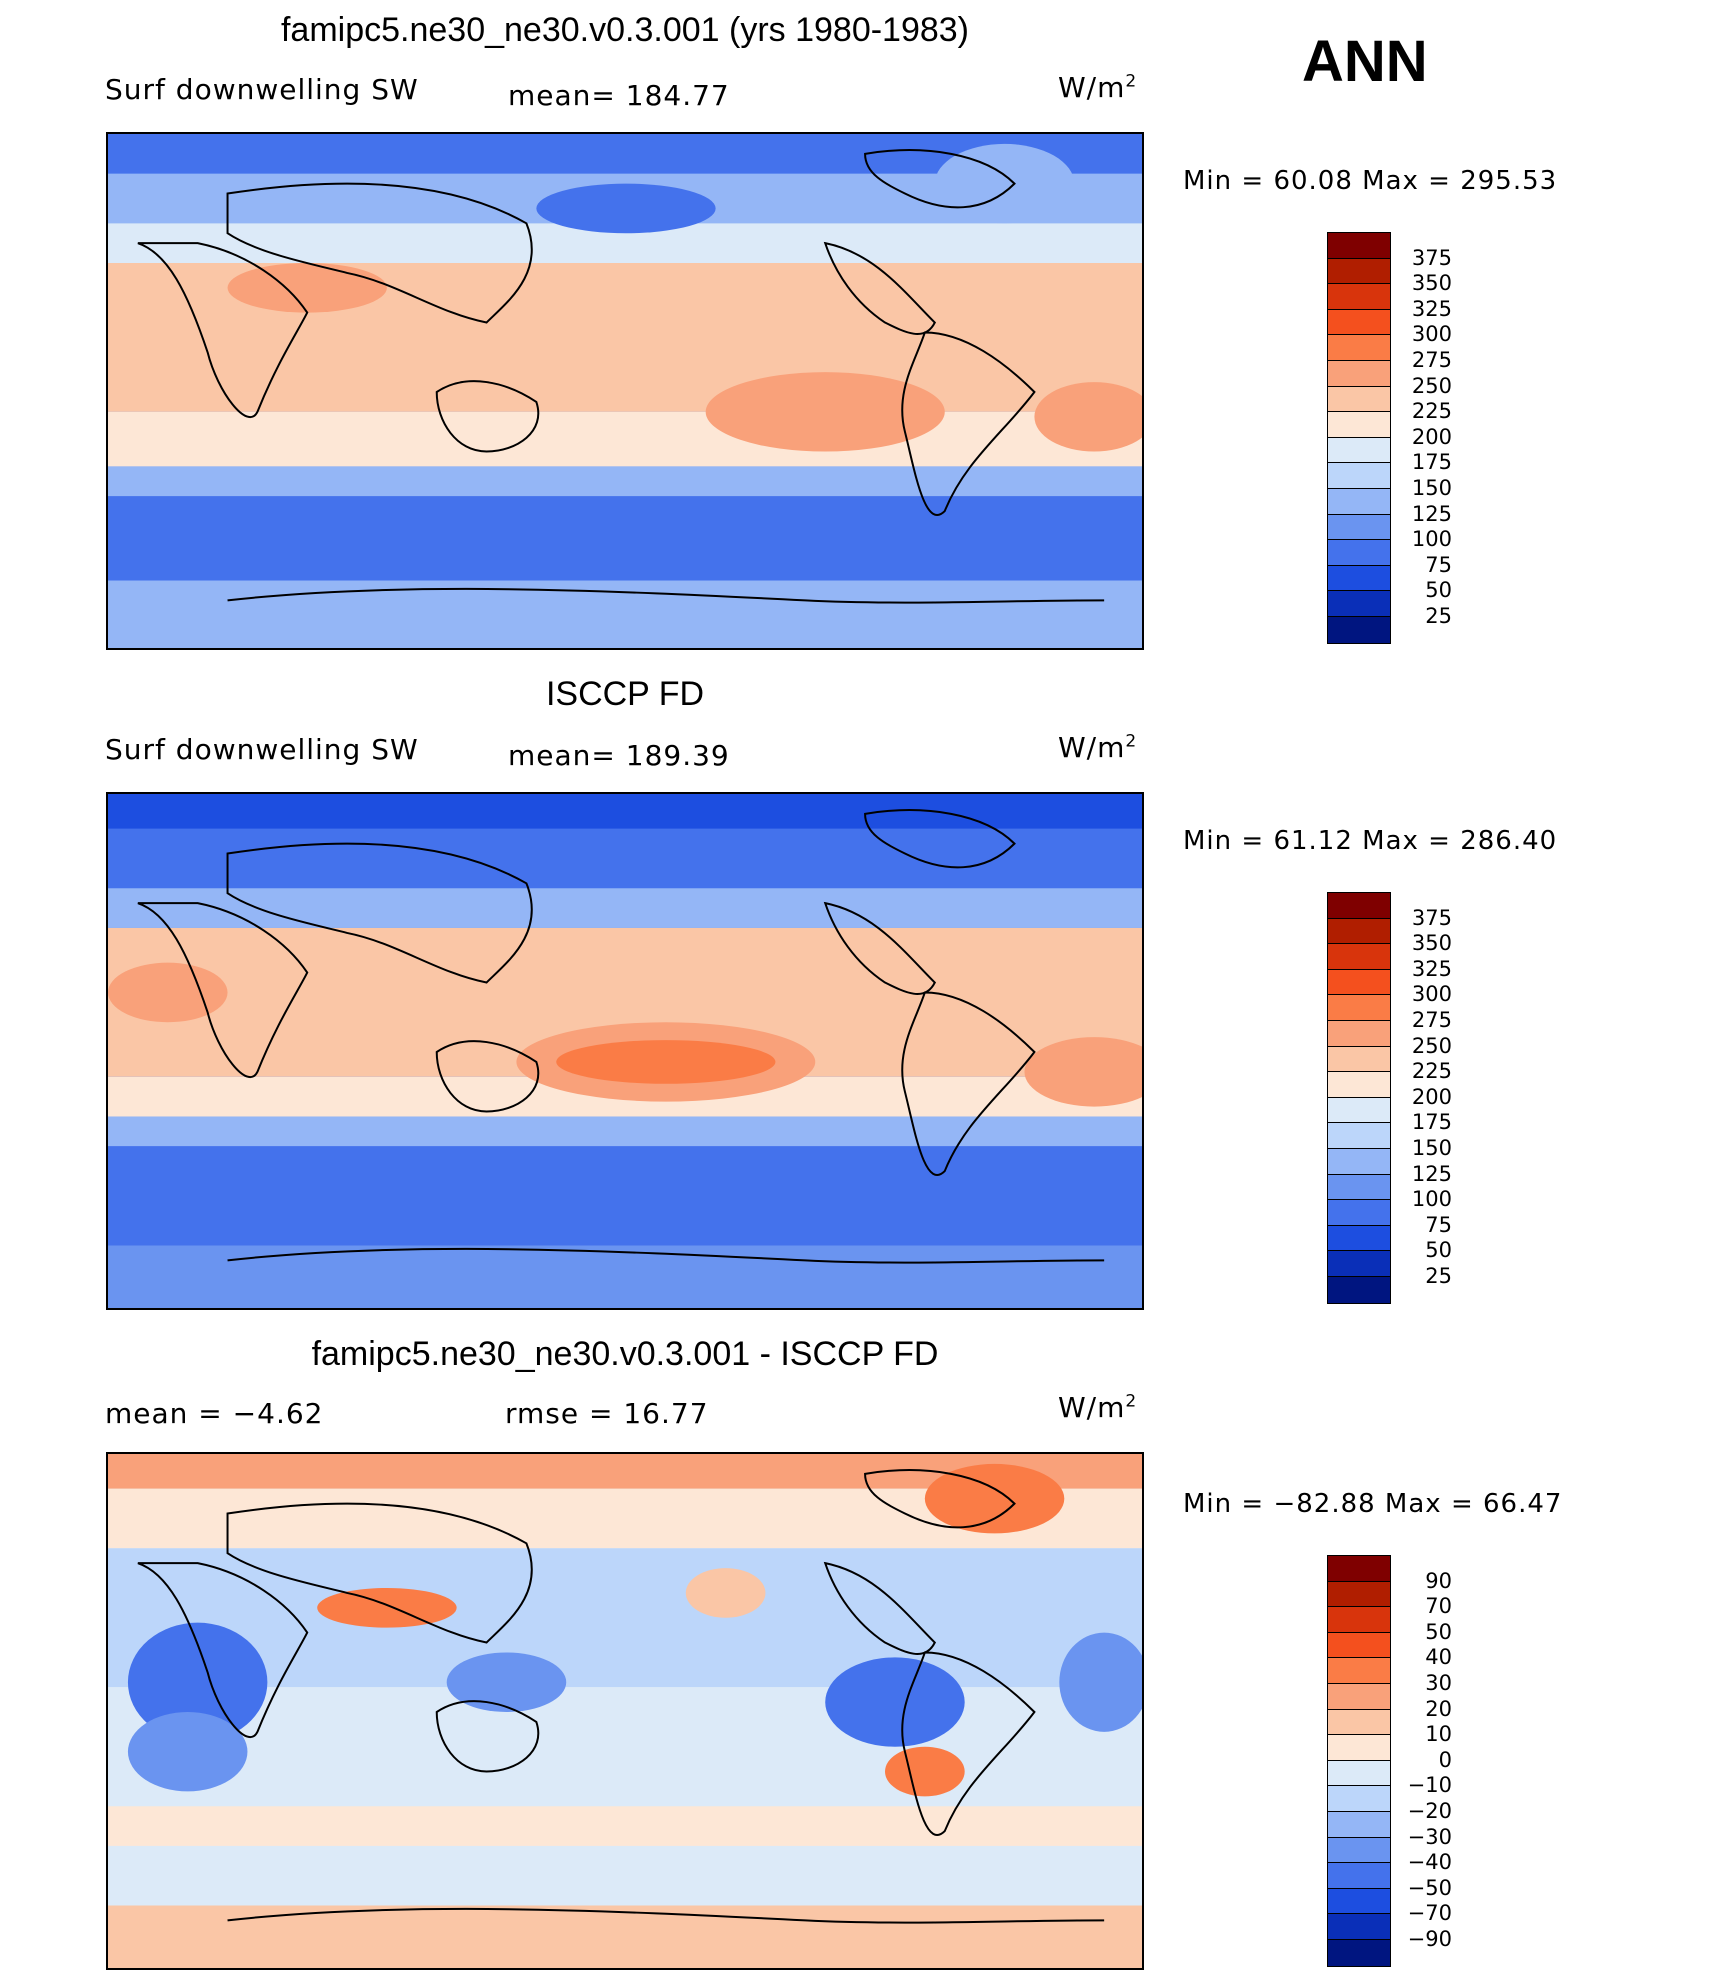 The width and height of the screenshot is (1710, 1979). Describe the element at coordinates (1429, 1836) in the screenshot. I see `colorbar-tick-label: −30` at that location.